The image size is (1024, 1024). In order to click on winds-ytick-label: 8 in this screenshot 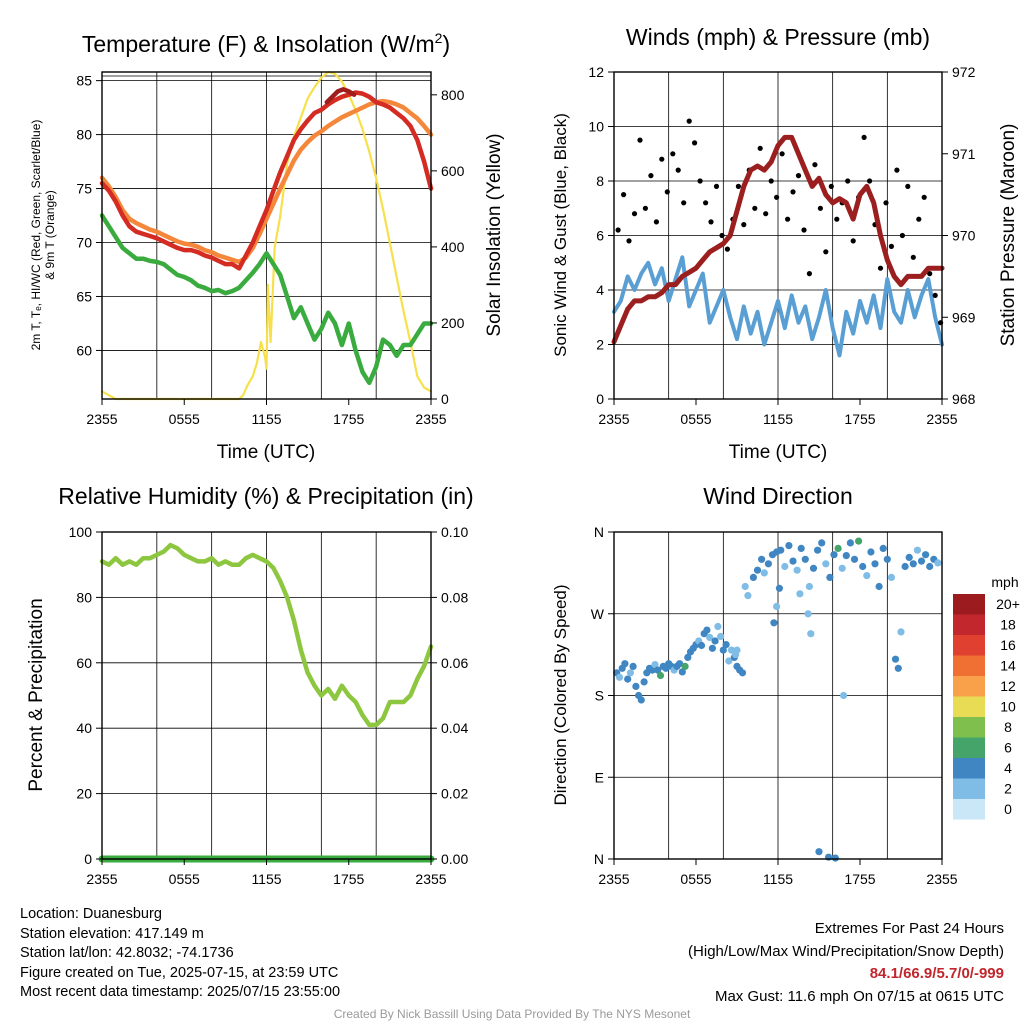, I will do `click(600, 181)`.